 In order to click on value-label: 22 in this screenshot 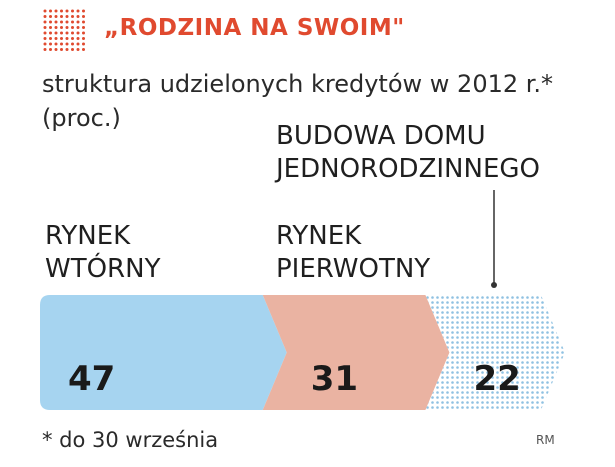, I will do `click(497, 379)`.